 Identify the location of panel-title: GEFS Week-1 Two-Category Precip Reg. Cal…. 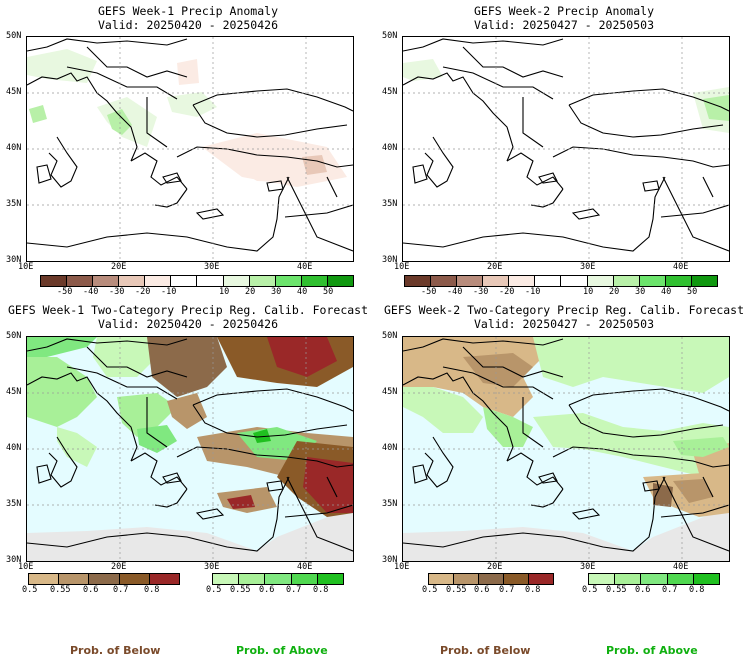
(188, 310).